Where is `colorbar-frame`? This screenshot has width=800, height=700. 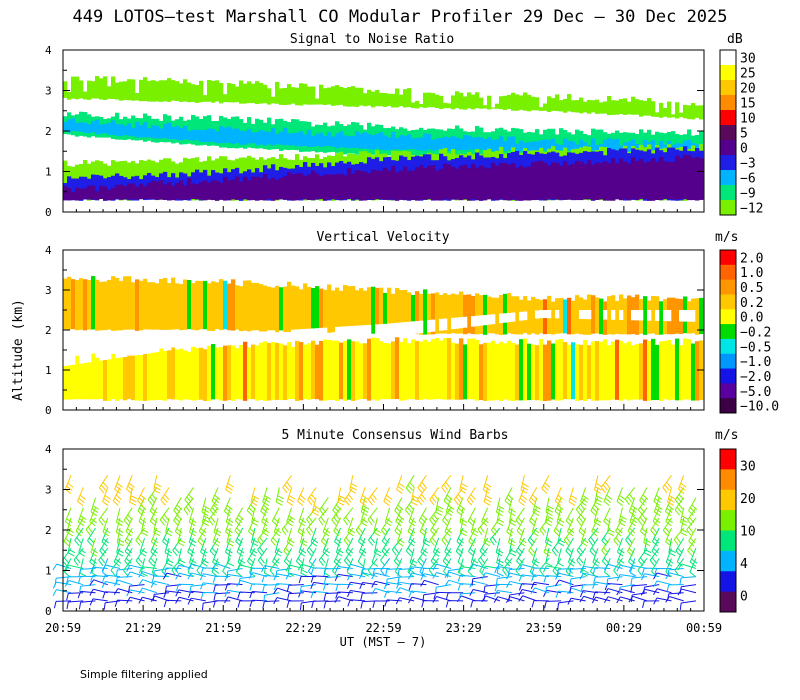
colorbar-frame is located at coordinates (728, 132).